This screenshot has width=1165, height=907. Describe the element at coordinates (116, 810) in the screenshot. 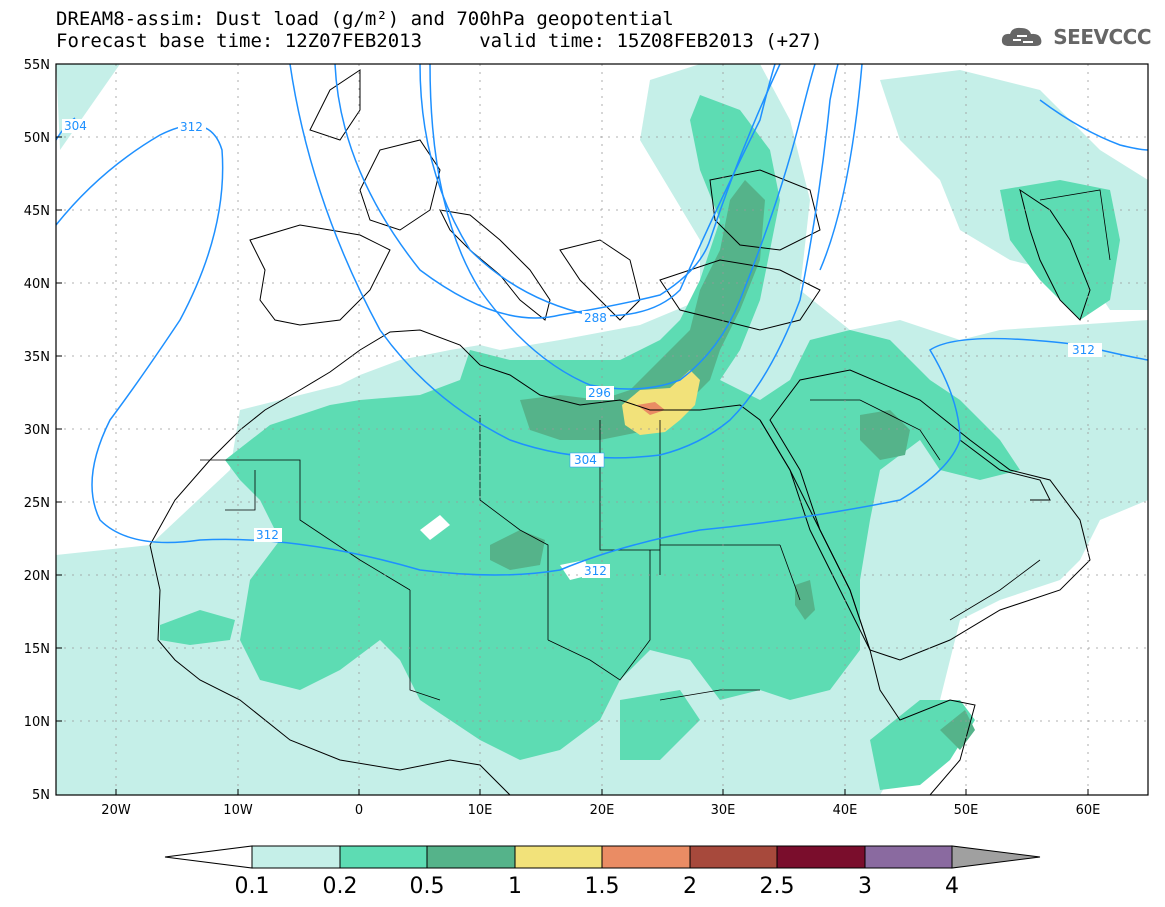

I see `lon-label: 20W` at that location.